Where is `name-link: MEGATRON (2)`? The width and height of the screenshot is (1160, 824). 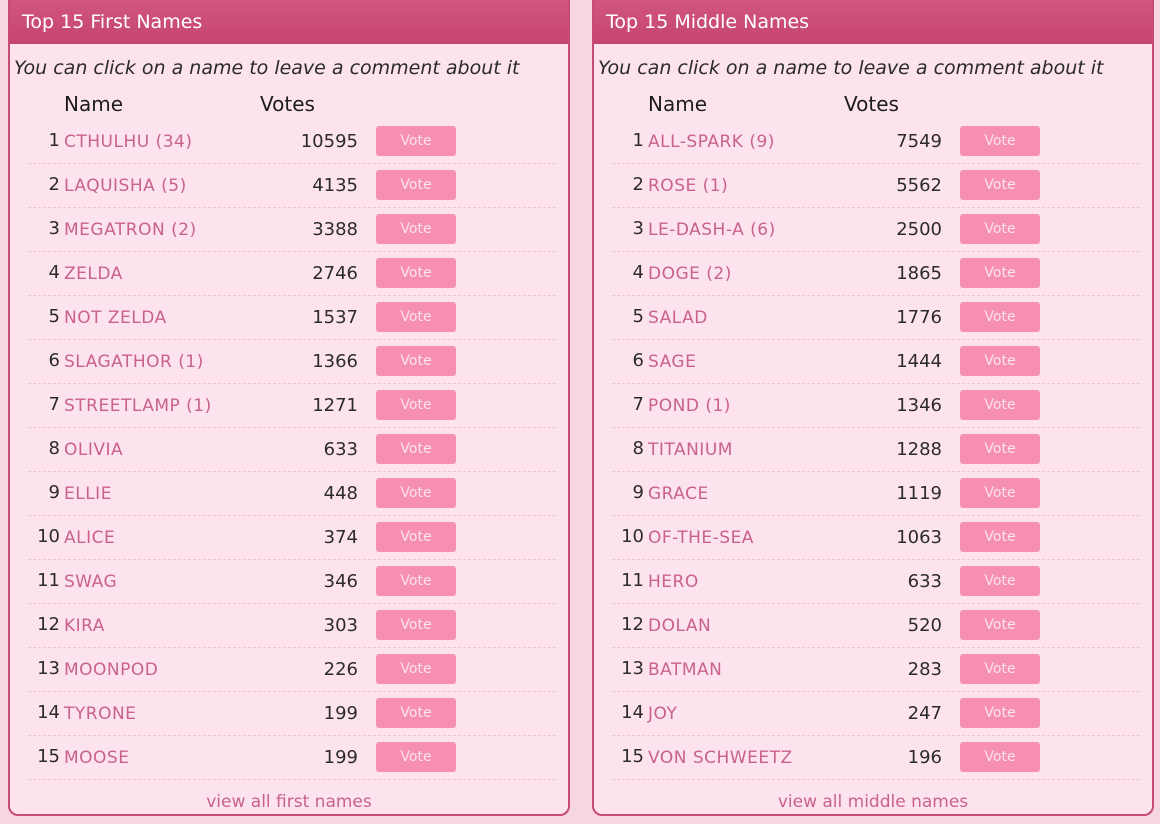
name-link: MEGATRON (2) is located at coordinates (130, 230).